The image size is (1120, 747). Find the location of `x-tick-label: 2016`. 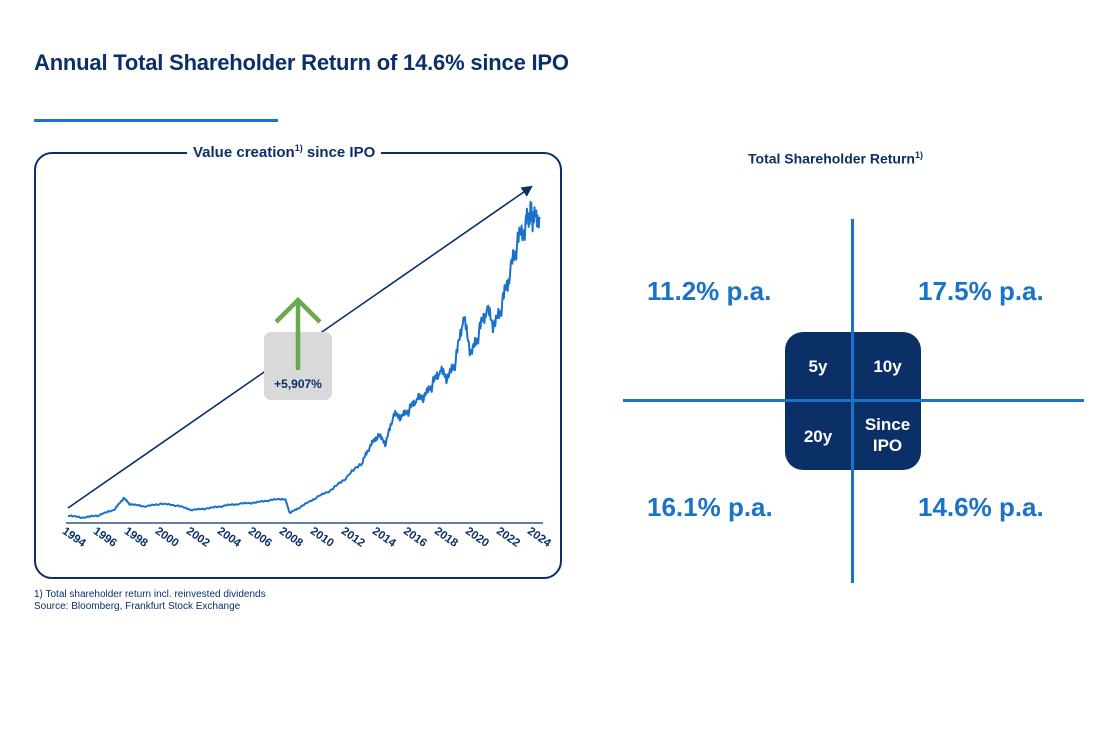

x-tick-label: 2016 is located at coordinates (415, 537).